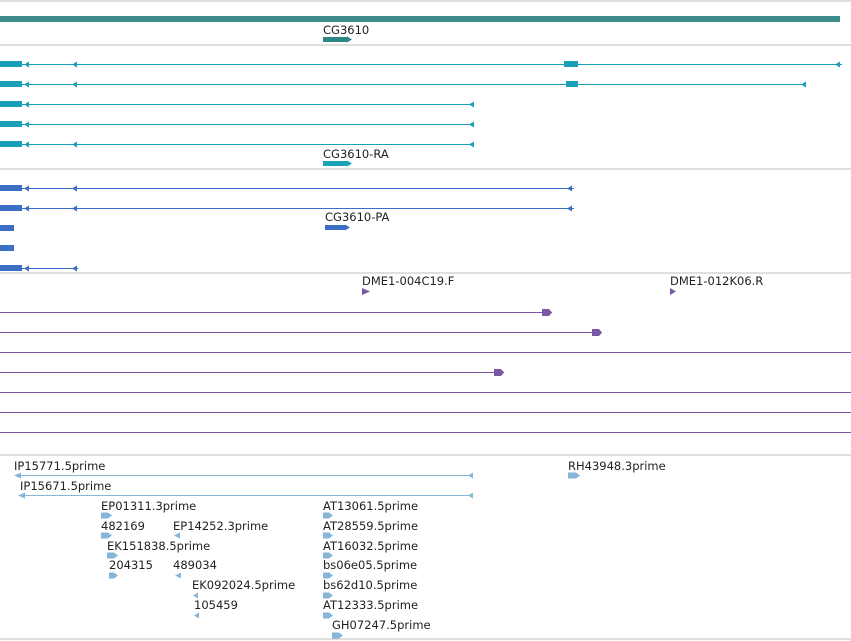  Describe the element at coordinates (131, 565) in the screenshot. I see `est-label: 204315` at that location.